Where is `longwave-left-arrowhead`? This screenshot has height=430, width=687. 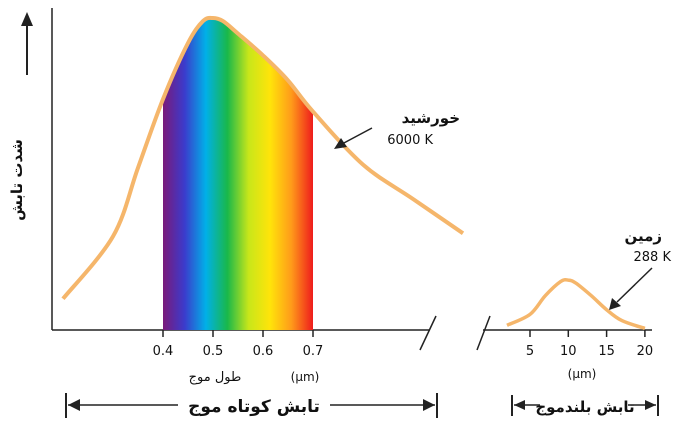
longwave-left-arrowhead is located at coordinates (519, 405).